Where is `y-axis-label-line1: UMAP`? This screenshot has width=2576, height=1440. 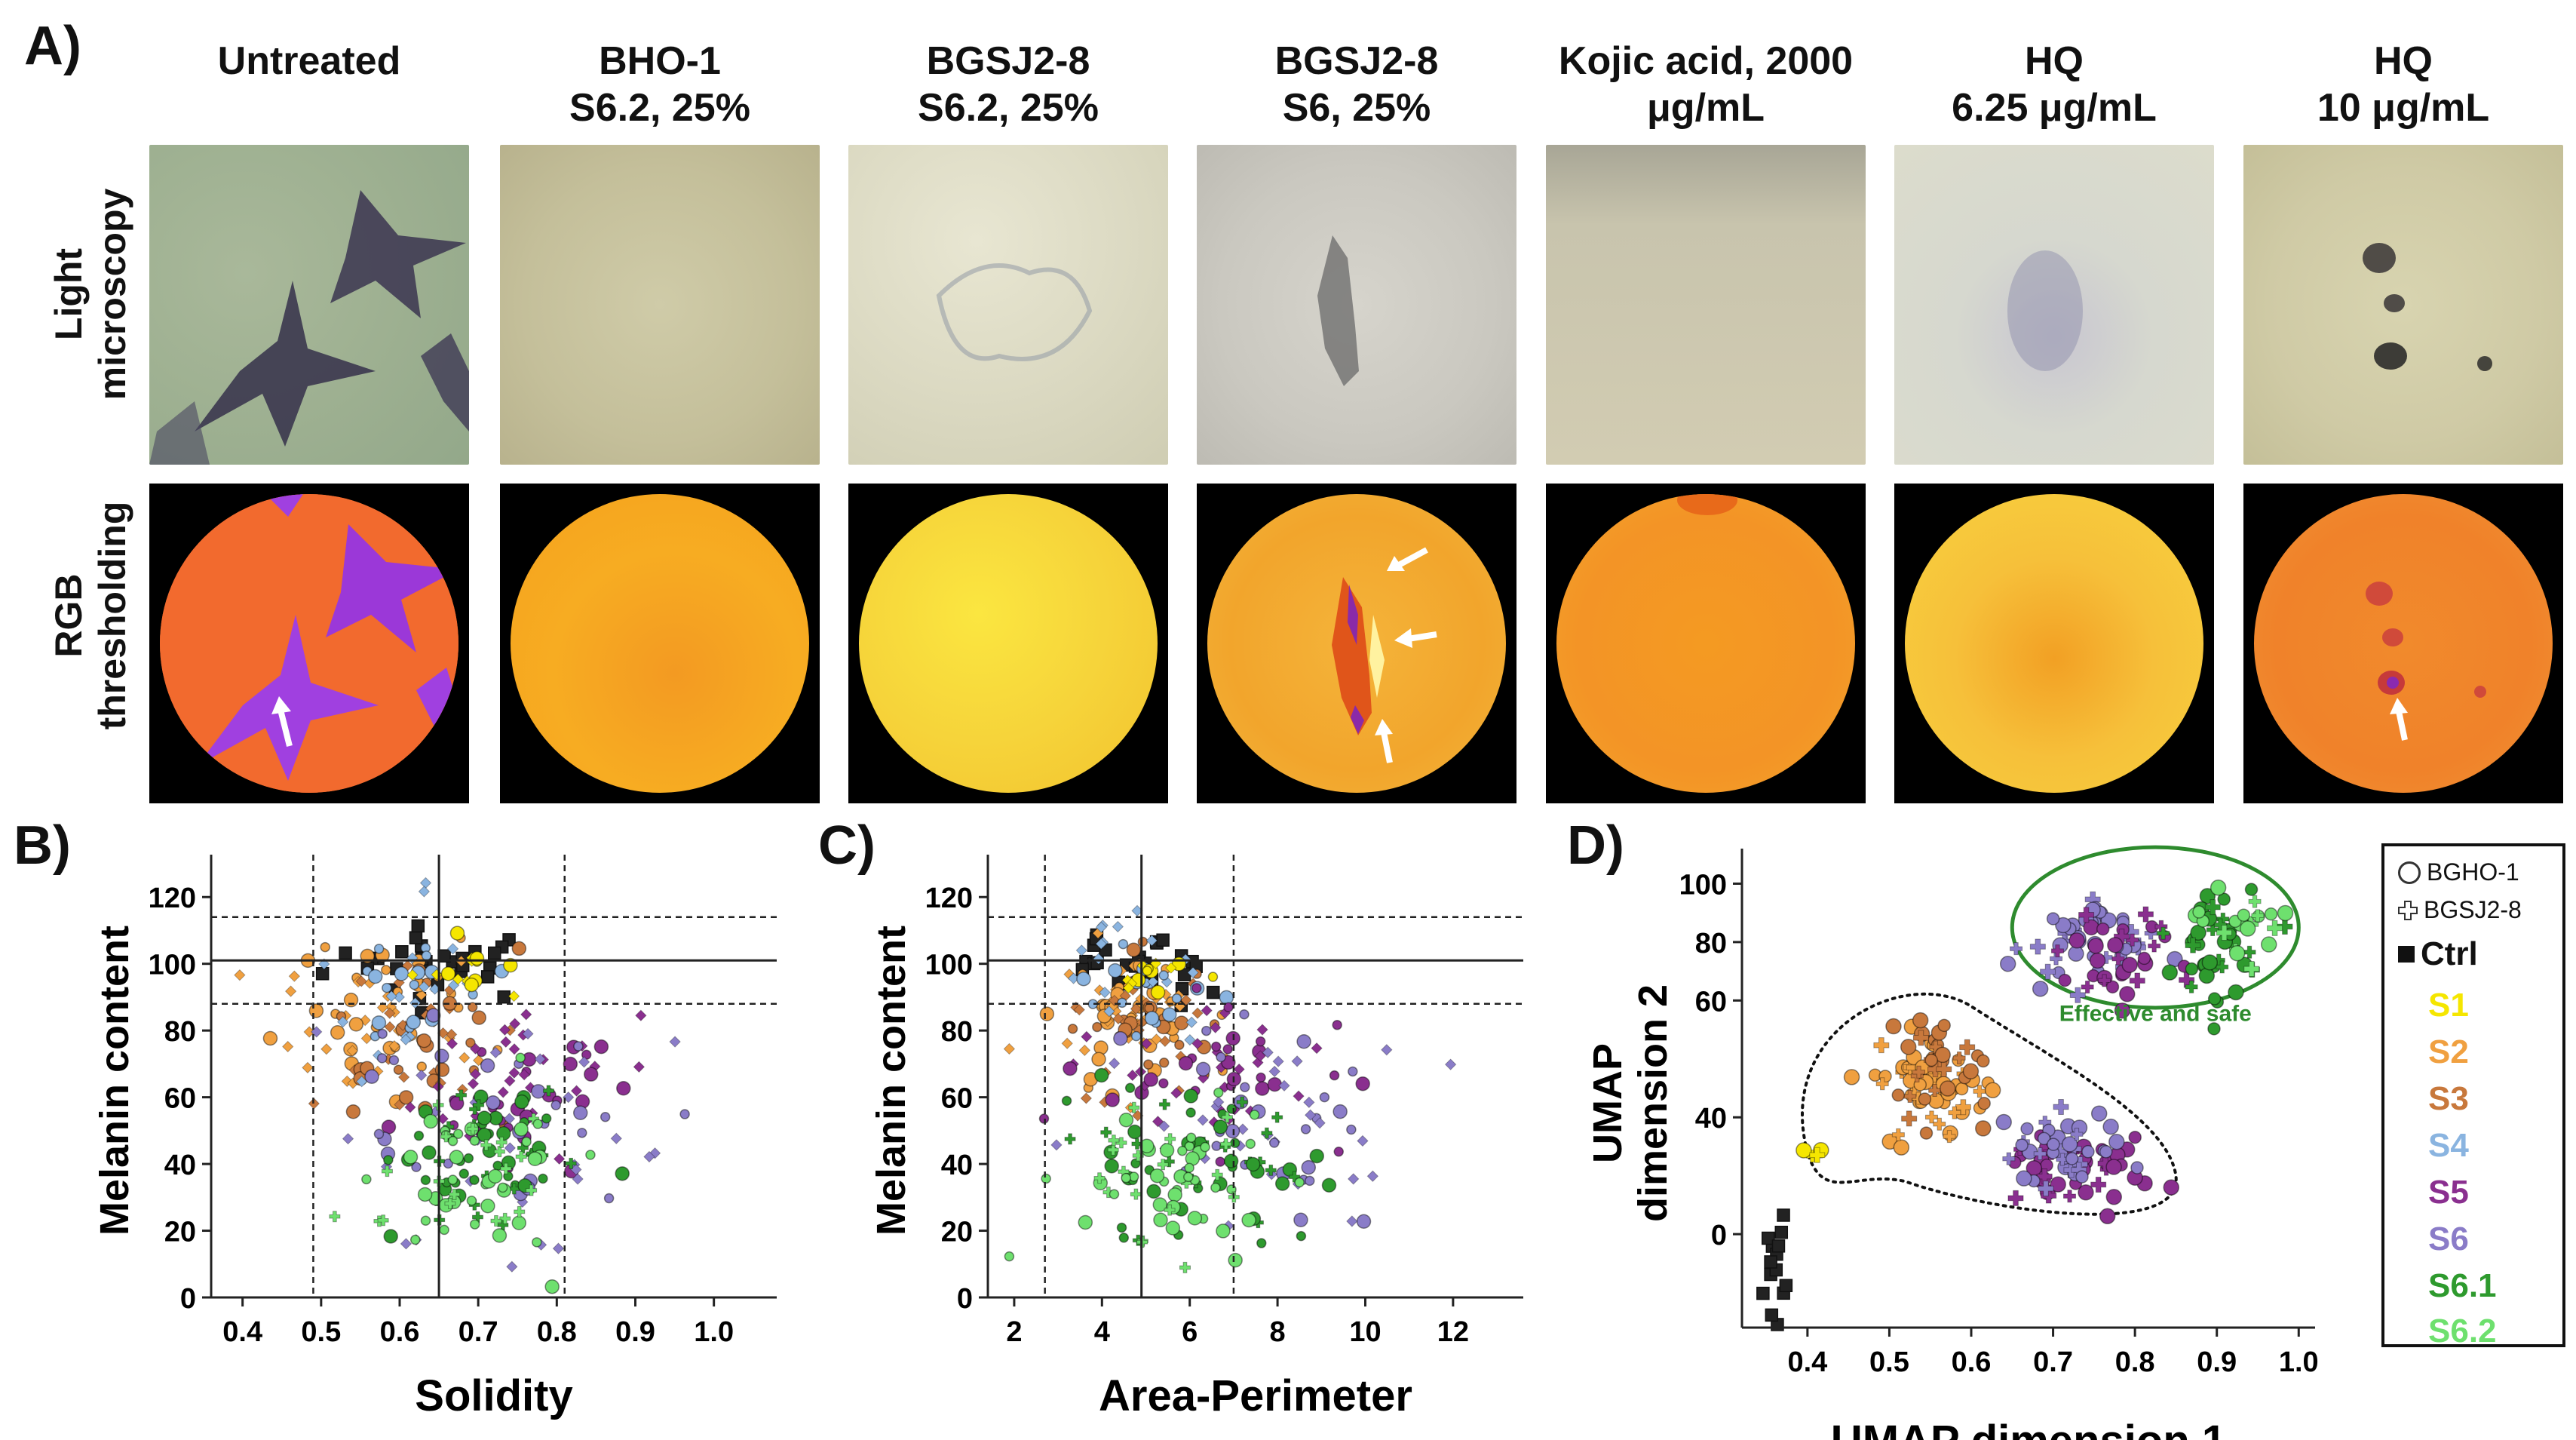
y-axis-label-line1: UMAP is located at coordinates (1607, 1103).